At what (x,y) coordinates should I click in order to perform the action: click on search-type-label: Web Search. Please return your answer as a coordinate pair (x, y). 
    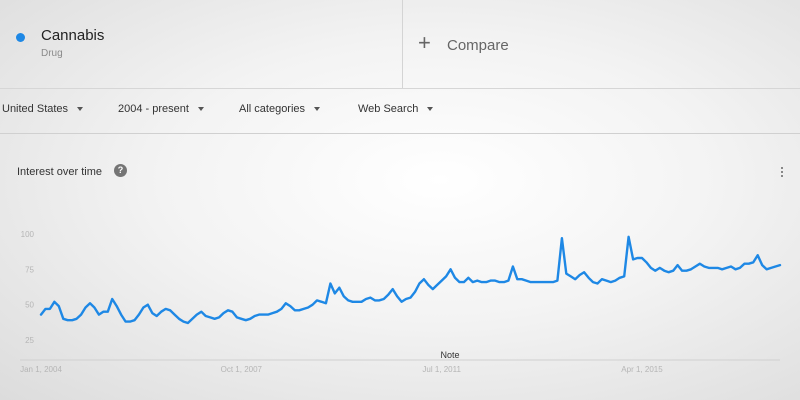
    Looking at the image, I should click on (388, 109).